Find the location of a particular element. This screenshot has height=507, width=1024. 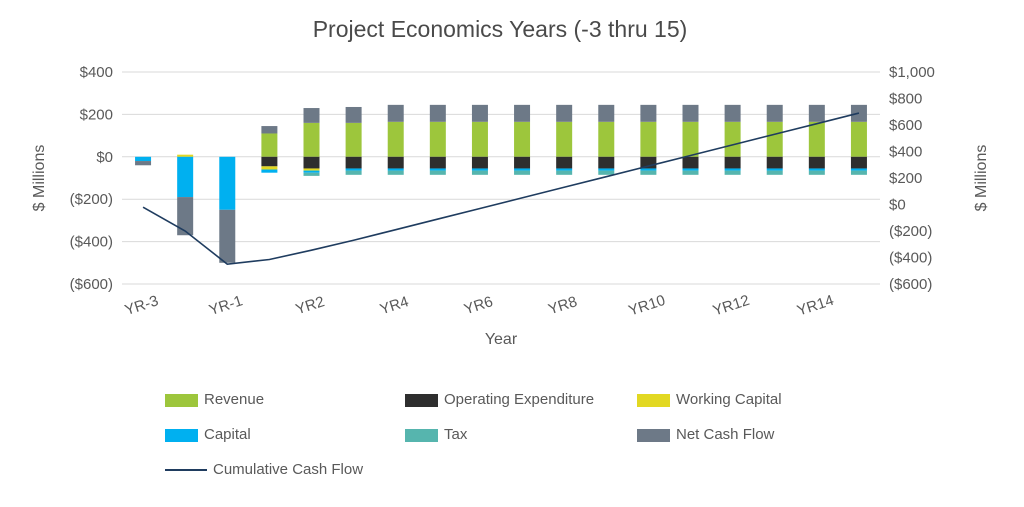

right-axis-tick-label: $400 is located at coordinates (905, 152).